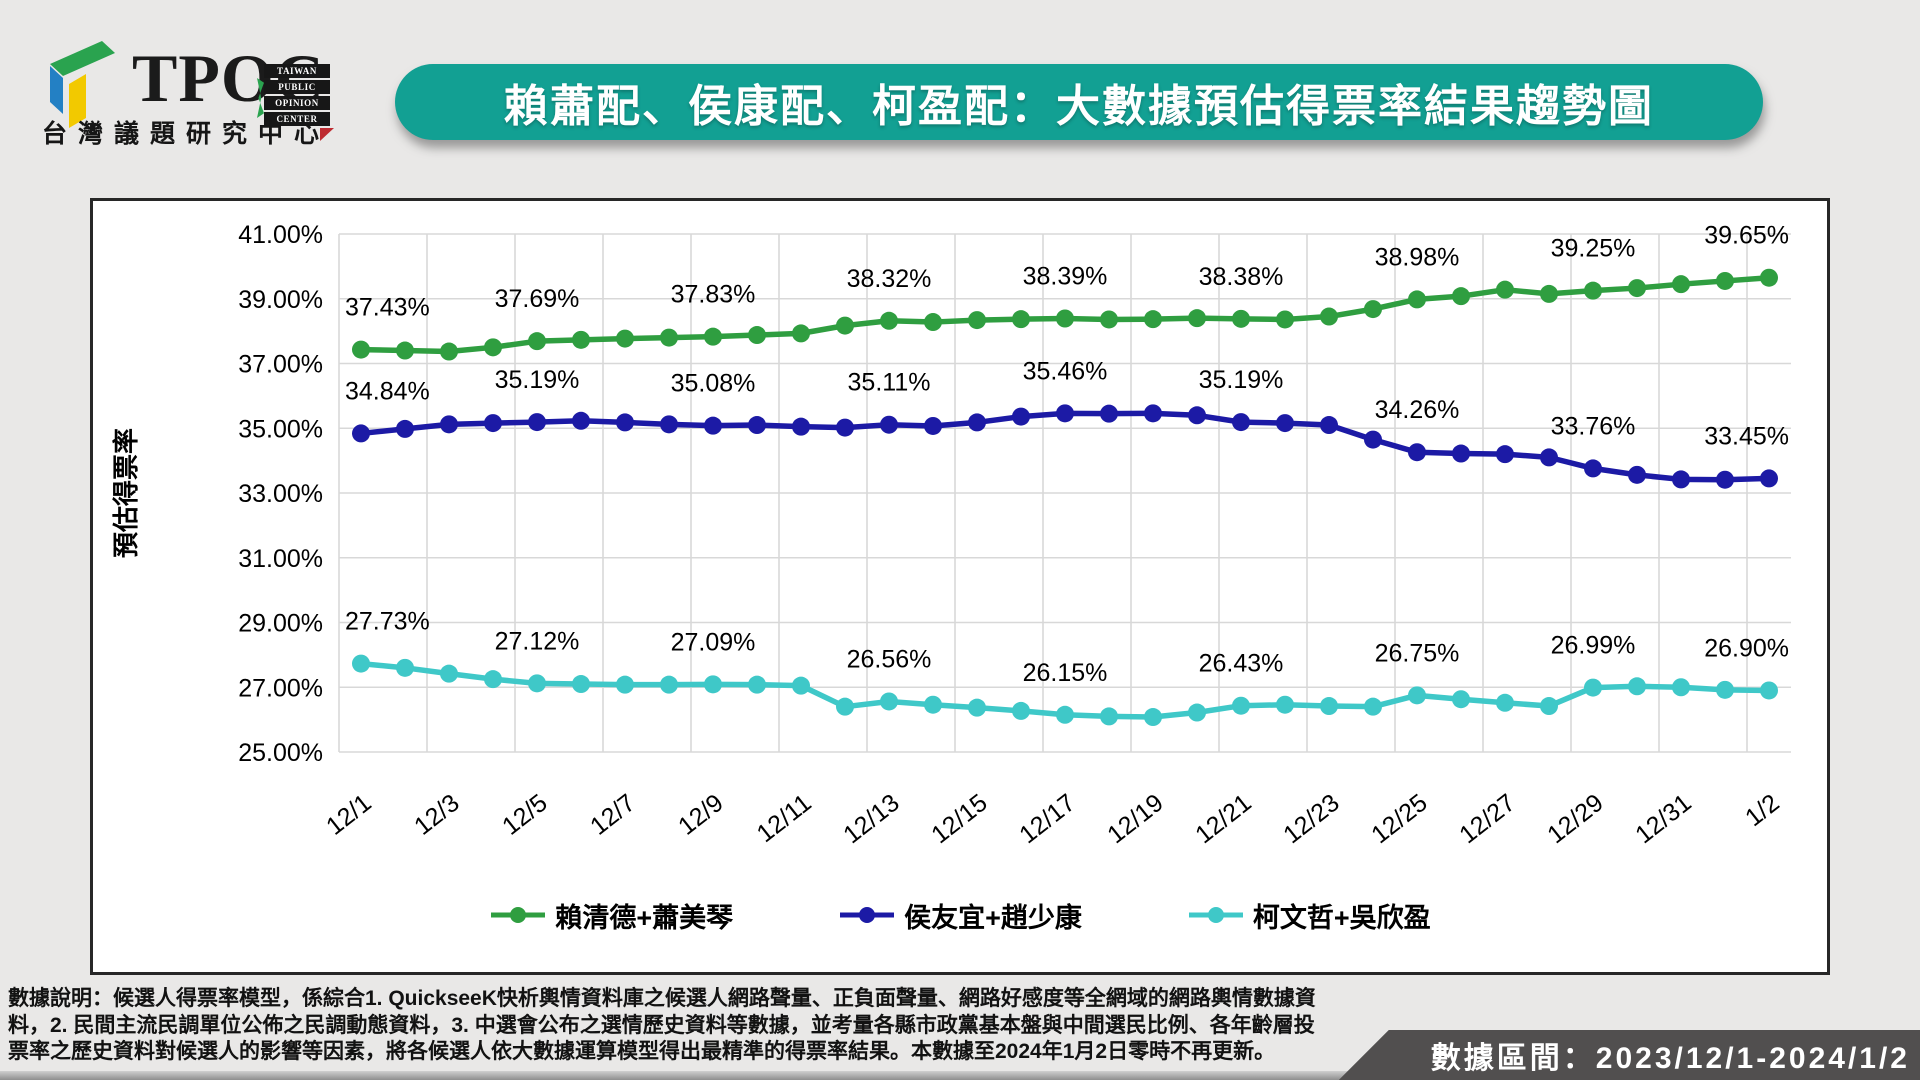 The image size is (1920, 1080). What do you see at coordinates (1663, 819) in the screenshot?
I see `svg-text: 12/31` at bounding box center [1663, 819].